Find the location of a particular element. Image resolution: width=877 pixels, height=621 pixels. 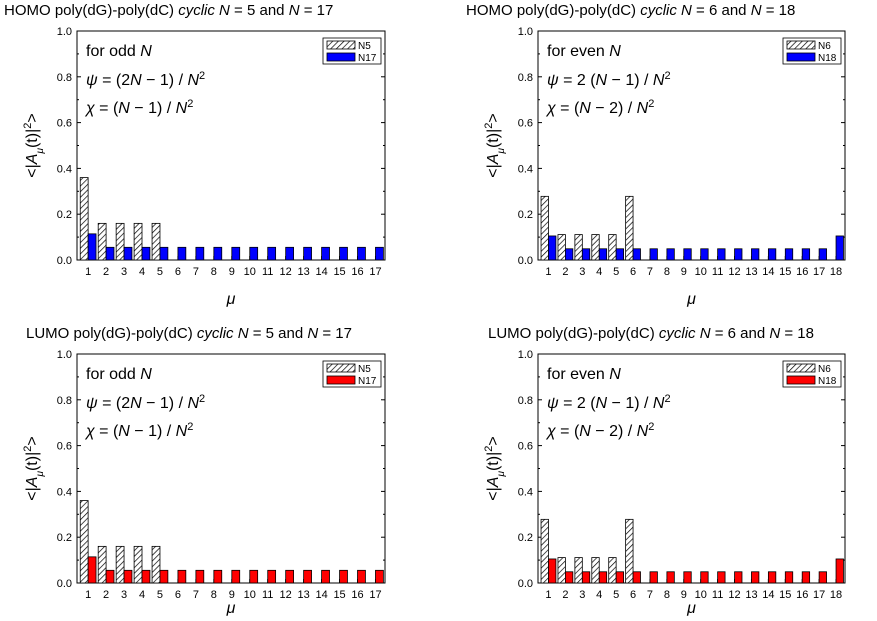

y-tick-label: 0.2 is located at coordinates (64, 215).